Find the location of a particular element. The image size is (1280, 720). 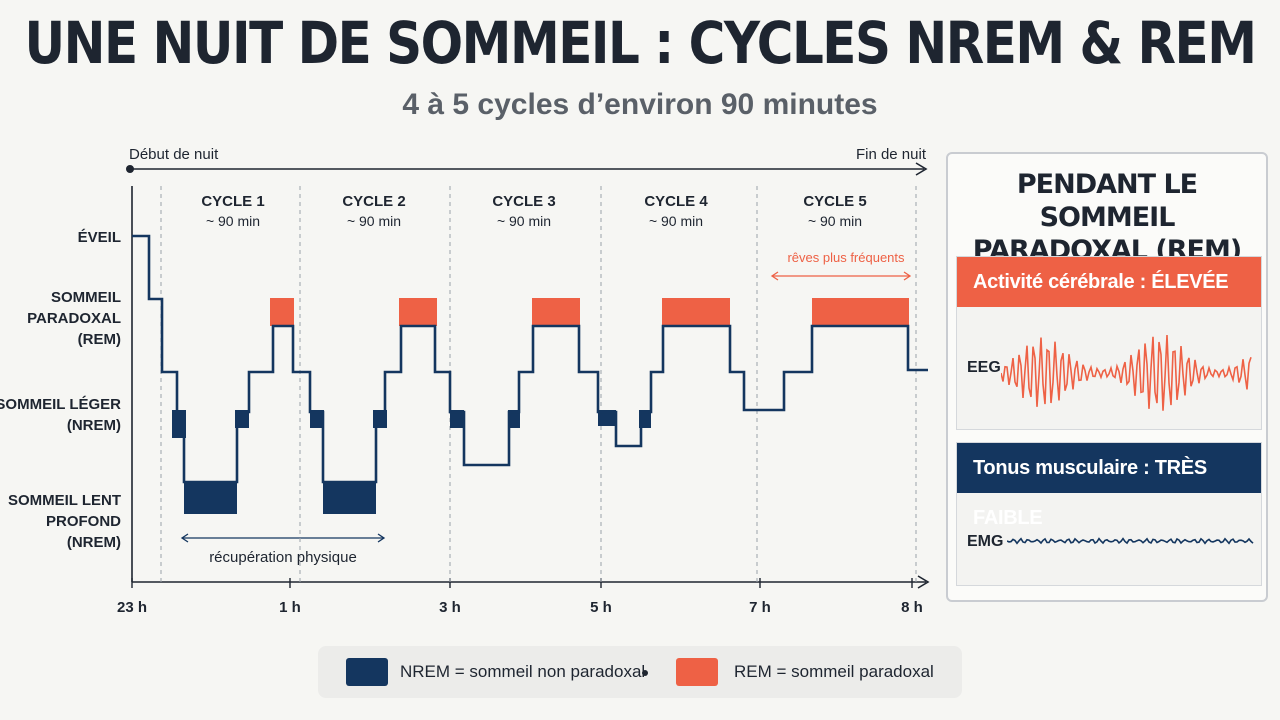

stage-label-deep: SOMMEIL LENT is located at coordinates (64, 500).